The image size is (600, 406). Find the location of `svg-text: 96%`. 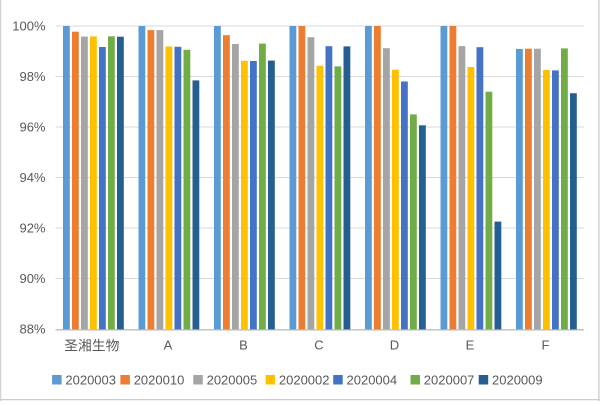

svg-text: 96% is located at coordinates (32, 127).